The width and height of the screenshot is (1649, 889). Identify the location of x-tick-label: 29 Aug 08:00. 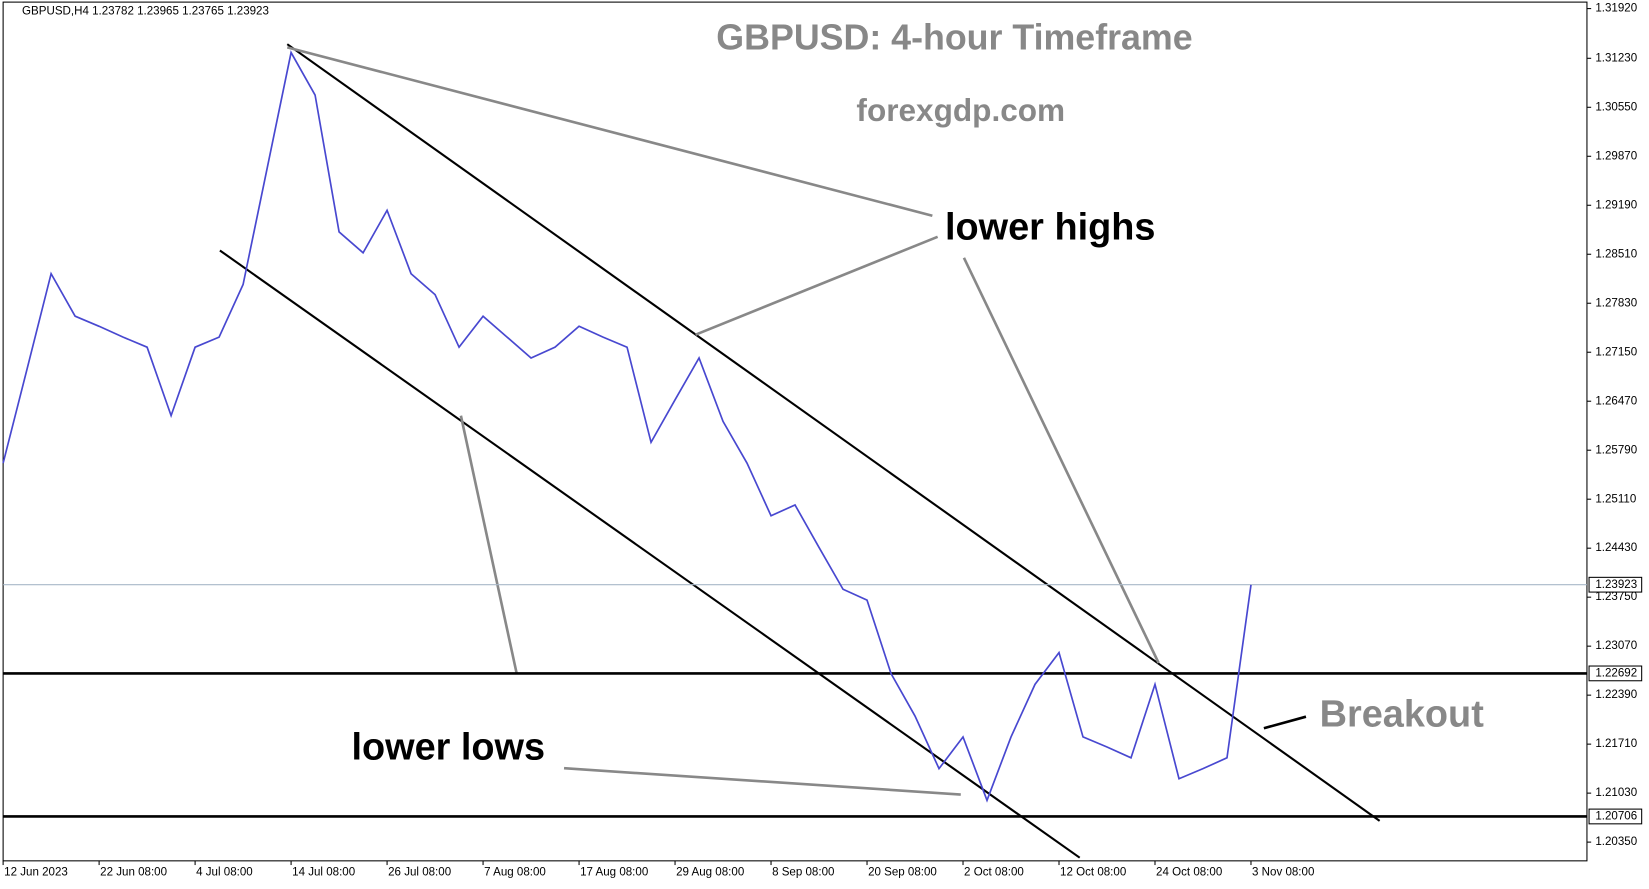
(710, 872).